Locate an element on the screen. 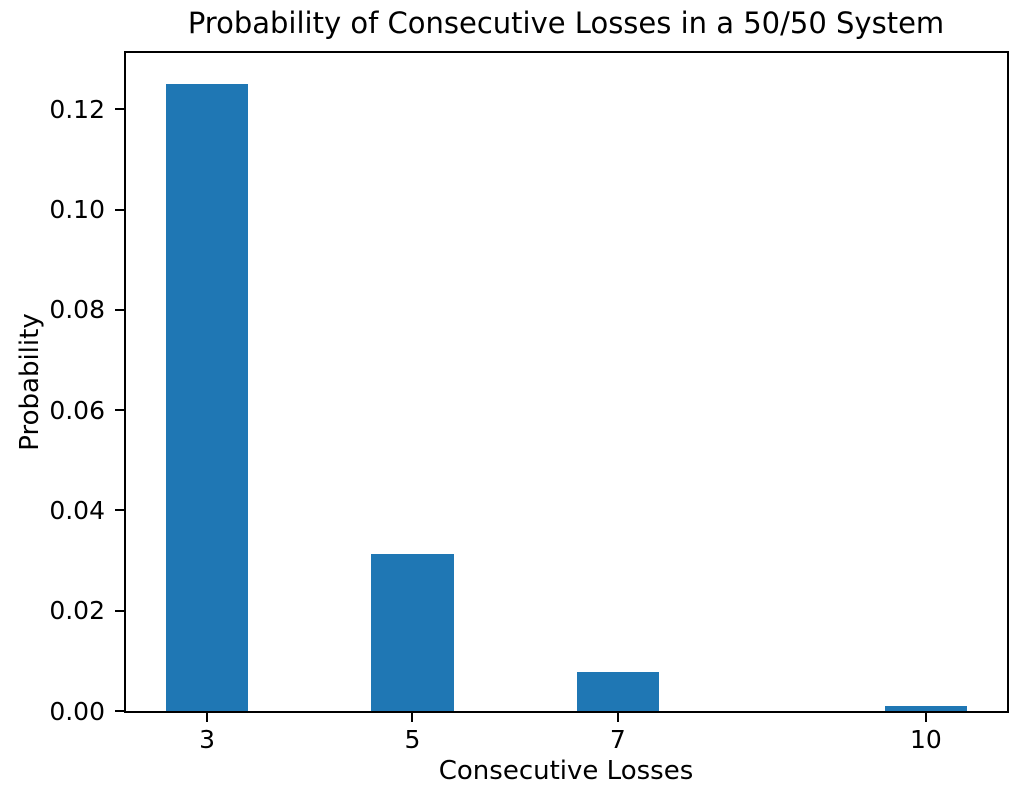 This screenshot has height=807, width=1024. x-tick-label: 7 is located at coordinates (617, 739).